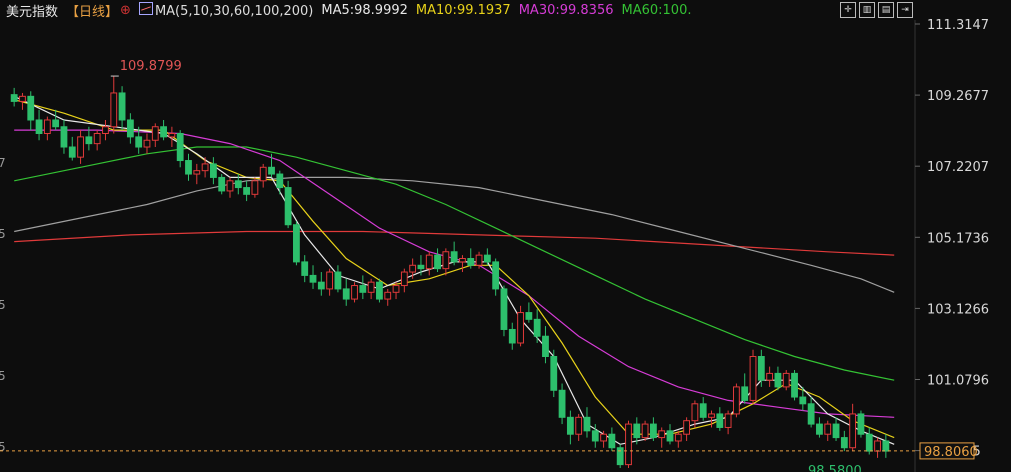 This screenshot has height=472, width=1011. Describe the element at coordinates (145, 8) in the screenshot. I see `indicator-chart-icon` at that location.